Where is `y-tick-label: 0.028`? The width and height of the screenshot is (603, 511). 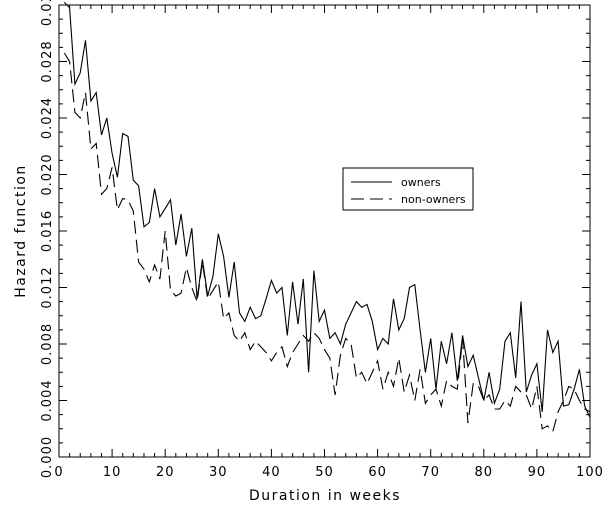
y-tick-label: 0.028 is located at coordinates (47, 61).